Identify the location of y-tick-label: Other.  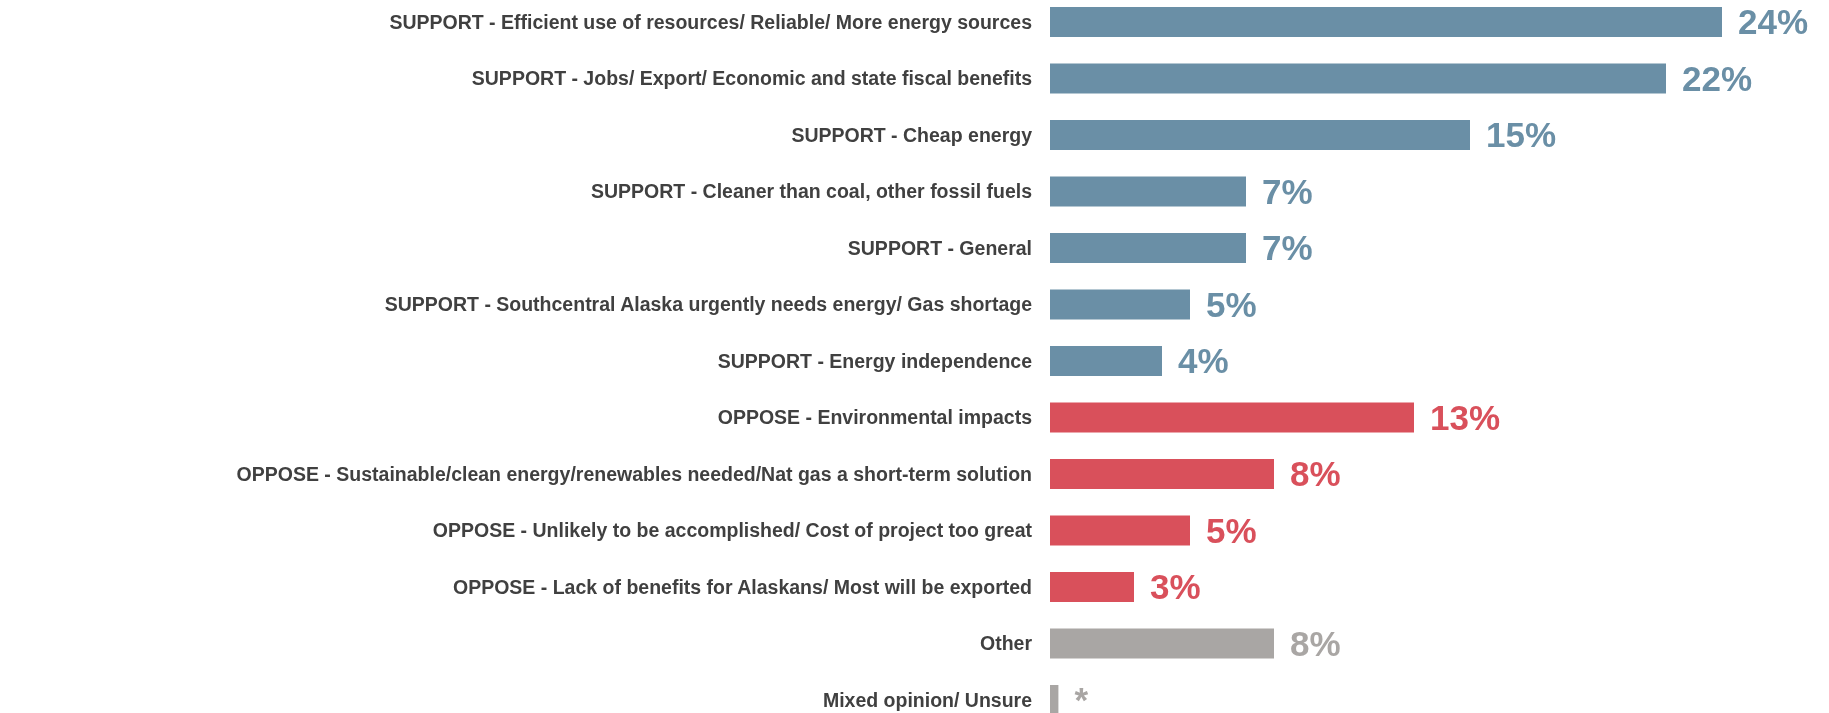
(1006, 643).